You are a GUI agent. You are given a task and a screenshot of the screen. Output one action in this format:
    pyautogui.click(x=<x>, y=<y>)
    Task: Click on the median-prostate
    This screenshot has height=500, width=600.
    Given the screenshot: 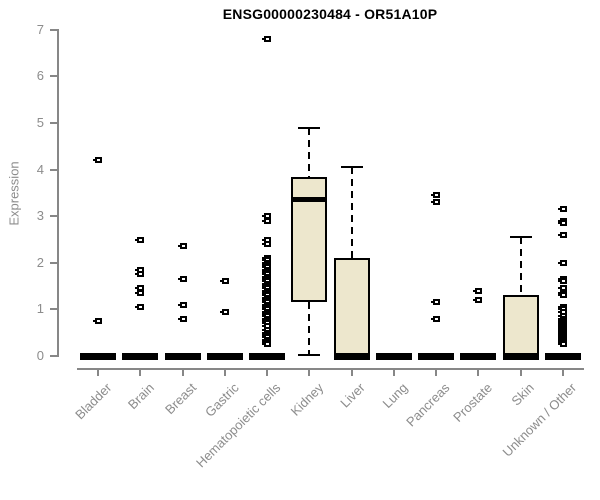 What is the action you would take?
    pyautogui.click(x=478, y=356)
    